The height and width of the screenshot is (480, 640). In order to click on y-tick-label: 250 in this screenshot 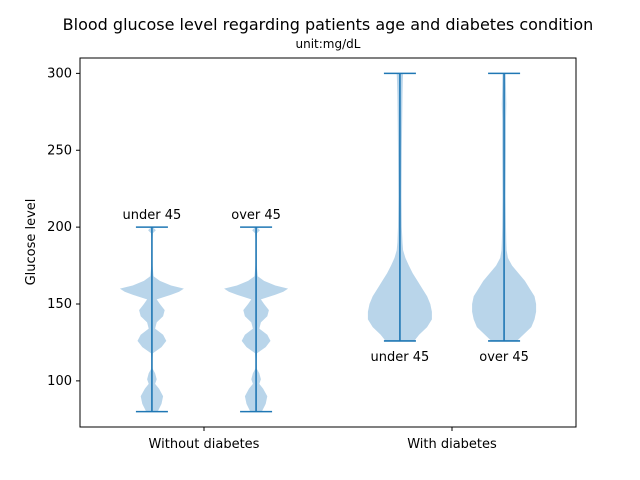, I will do `click(59, 150)`.